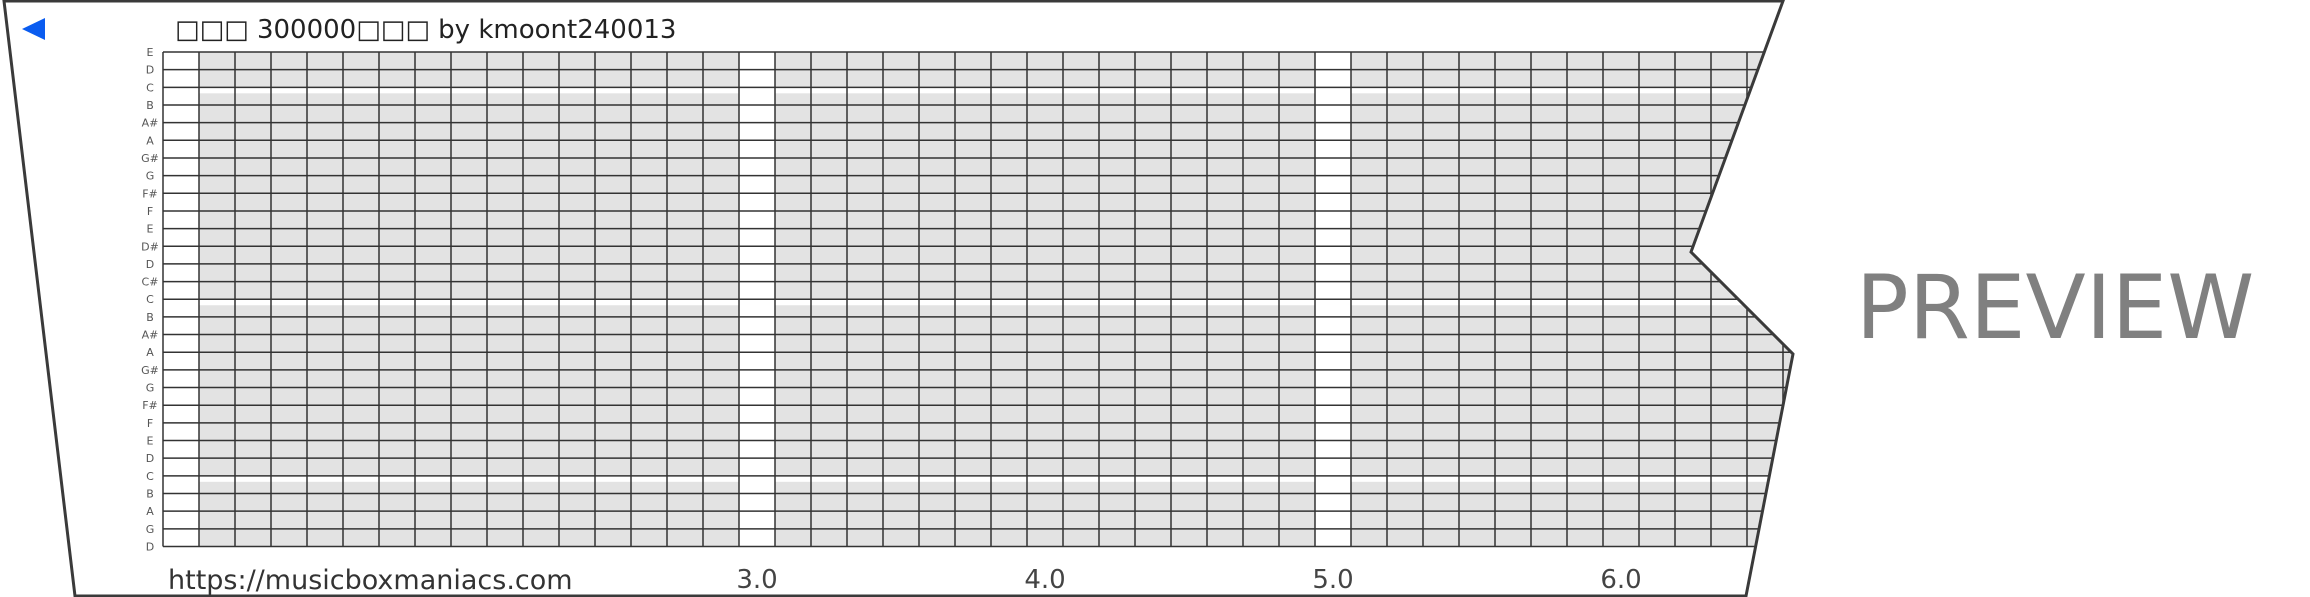  What do you see at coordinates (1044, 580) in the screenshot?
I see `time-tick-label: 4.0` at bounding box center [1044, 580].